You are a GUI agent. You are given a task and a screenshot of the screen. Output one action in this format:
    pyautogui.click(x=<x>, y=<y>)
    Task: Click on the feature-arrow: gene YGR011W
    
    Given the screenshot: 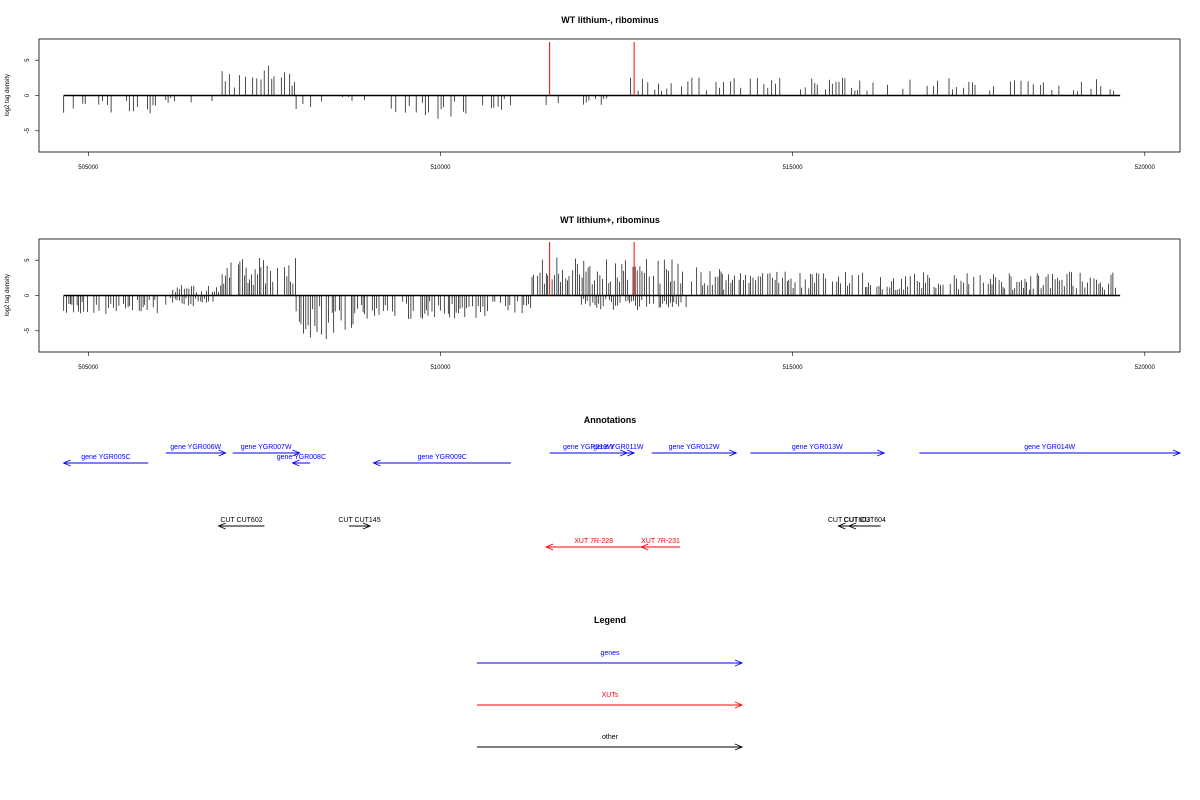 What is the action you would take?
    pyautogui.click(x=618, y=450)
    